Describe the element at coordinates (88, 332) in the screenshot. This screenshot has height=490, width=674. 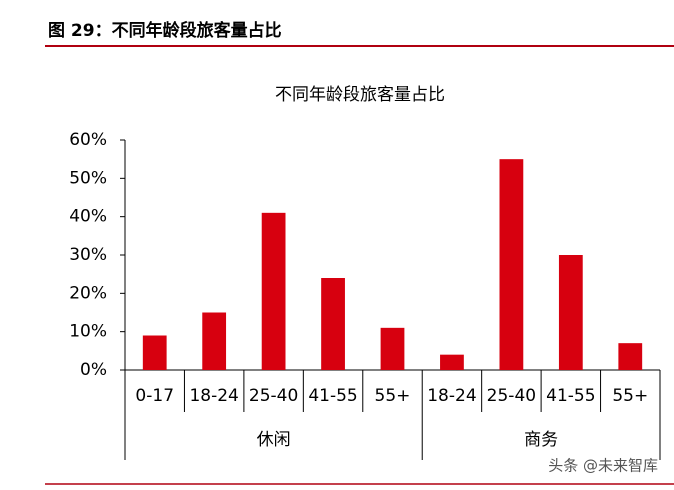
I see `y-tick-label: 10%` at that location.